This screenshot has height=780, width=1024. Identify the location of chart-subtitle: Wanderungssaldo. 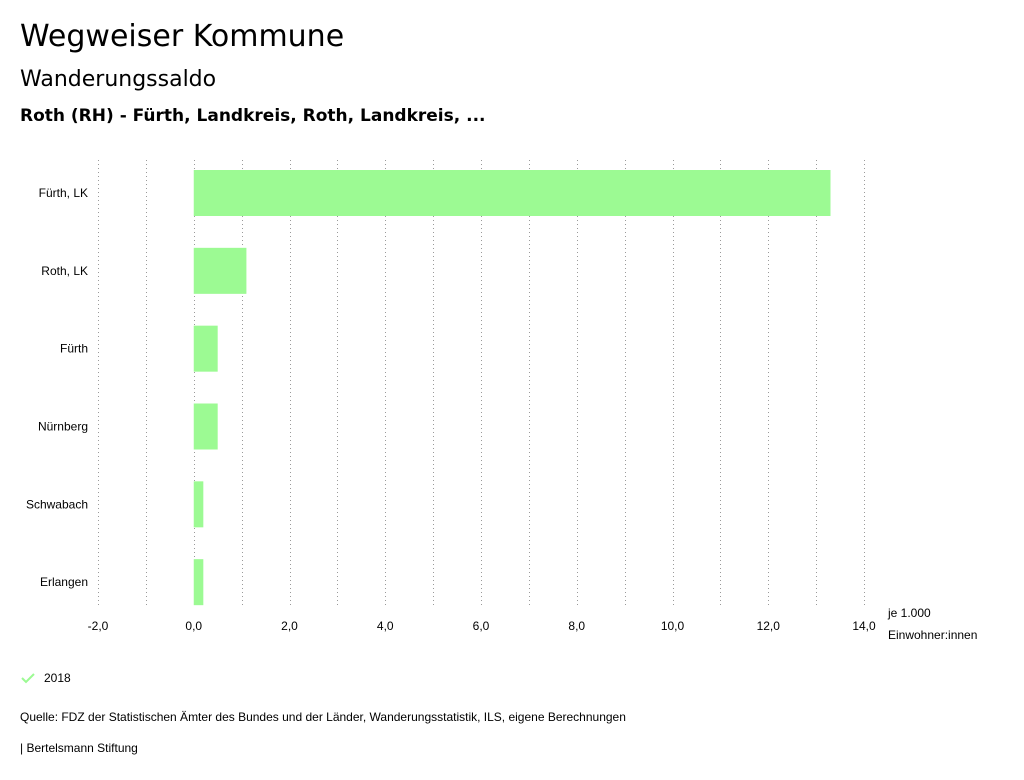
(118, 79).